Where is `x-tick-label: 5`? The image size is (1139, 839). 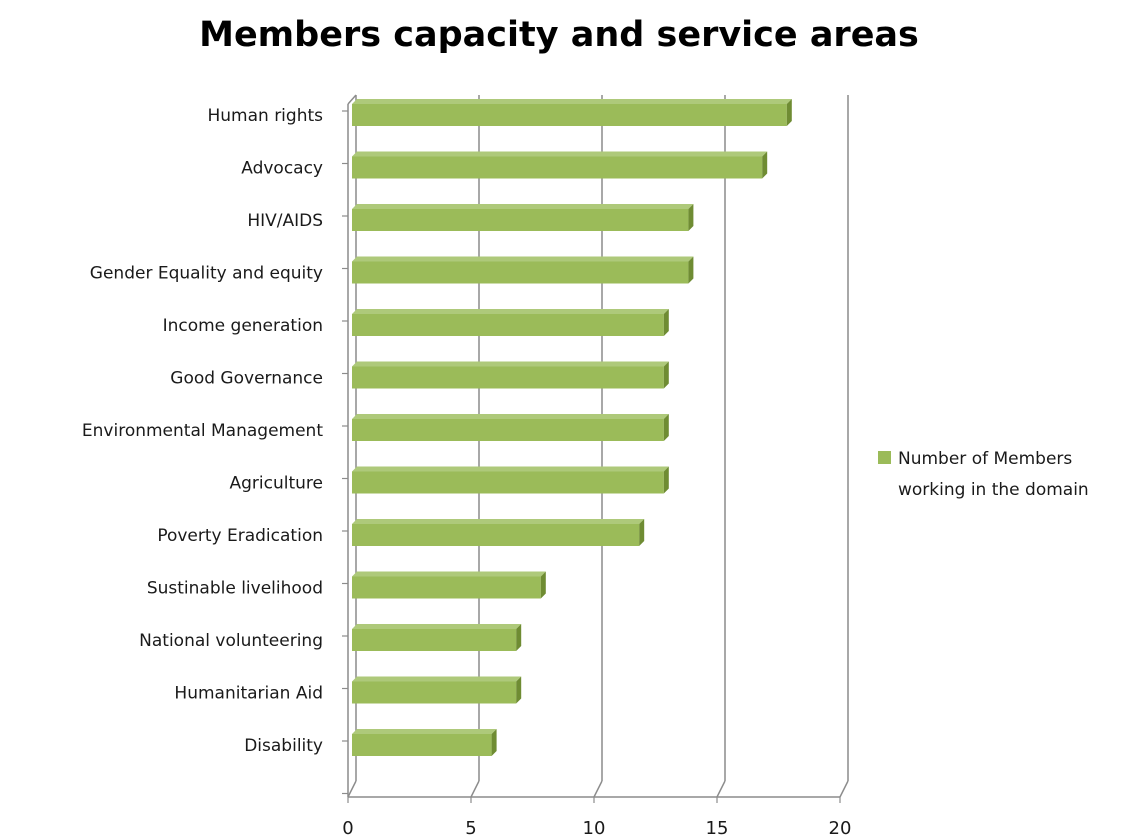
x-tick-label: 5 is located at coordinates (470, 828).